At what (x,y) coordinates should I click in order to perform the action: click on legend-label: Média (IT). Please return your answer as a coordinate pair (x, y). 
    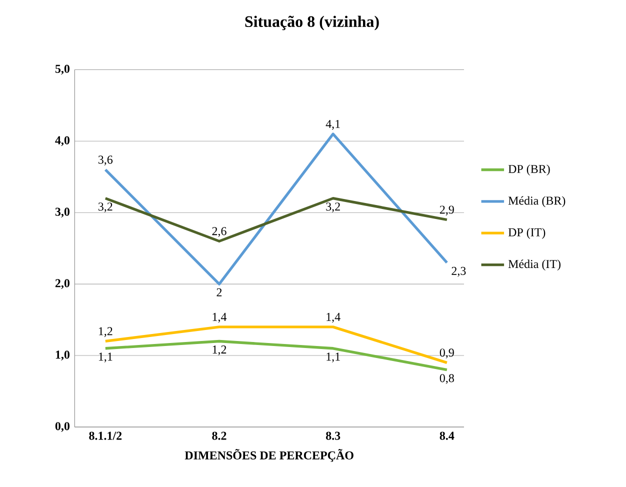
    Looking at the image, I should click on (534, 265).